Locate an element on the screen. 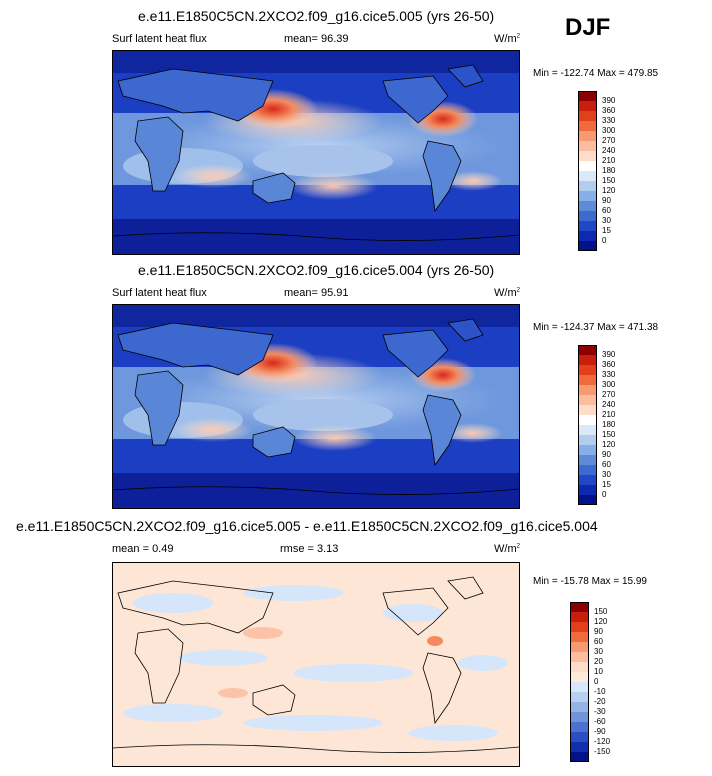  colorbar-label: 390 is located at coordinates (609, 100).